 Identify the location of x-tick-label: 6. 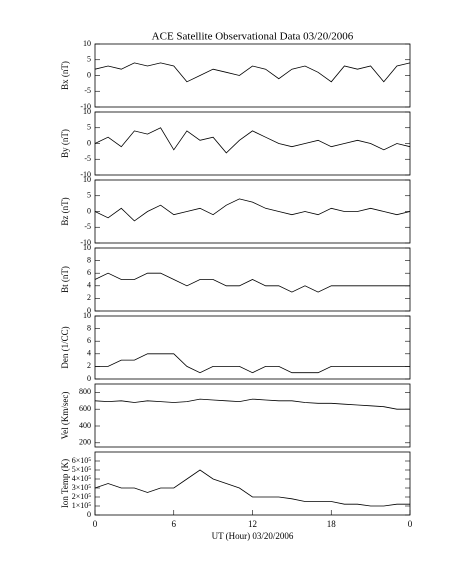
(174, 524).